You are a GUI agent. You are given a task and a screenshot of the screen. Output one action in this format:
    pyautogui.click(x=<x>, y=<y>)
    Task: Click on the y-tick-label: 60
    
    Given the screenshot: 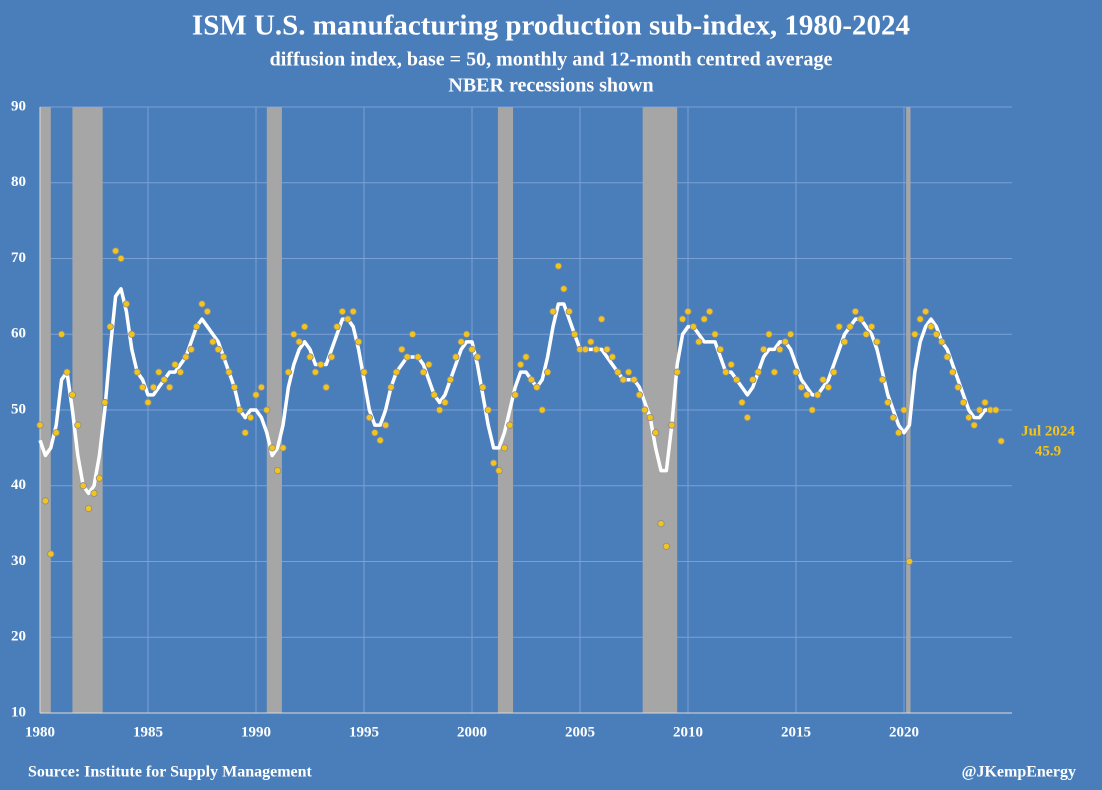 What is the action you would take?
    pyautogui.click(x=18, y=334)
    